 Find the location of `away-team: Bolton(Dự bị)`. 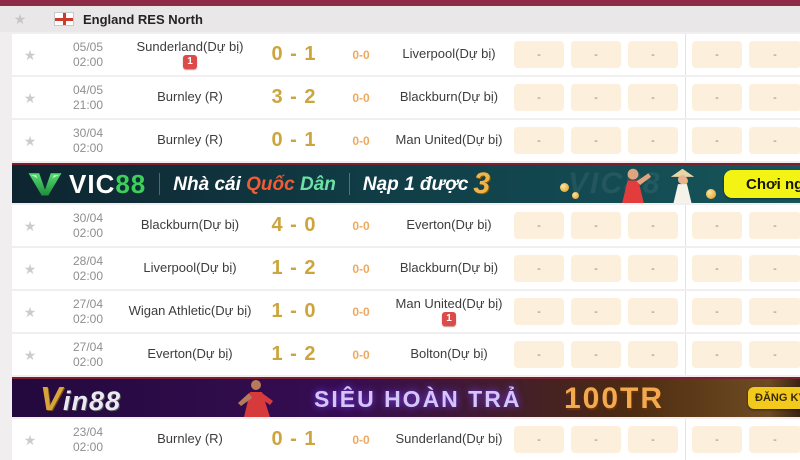

away-team: Bolton(Dự bị) is located at coordinates (449, 354).